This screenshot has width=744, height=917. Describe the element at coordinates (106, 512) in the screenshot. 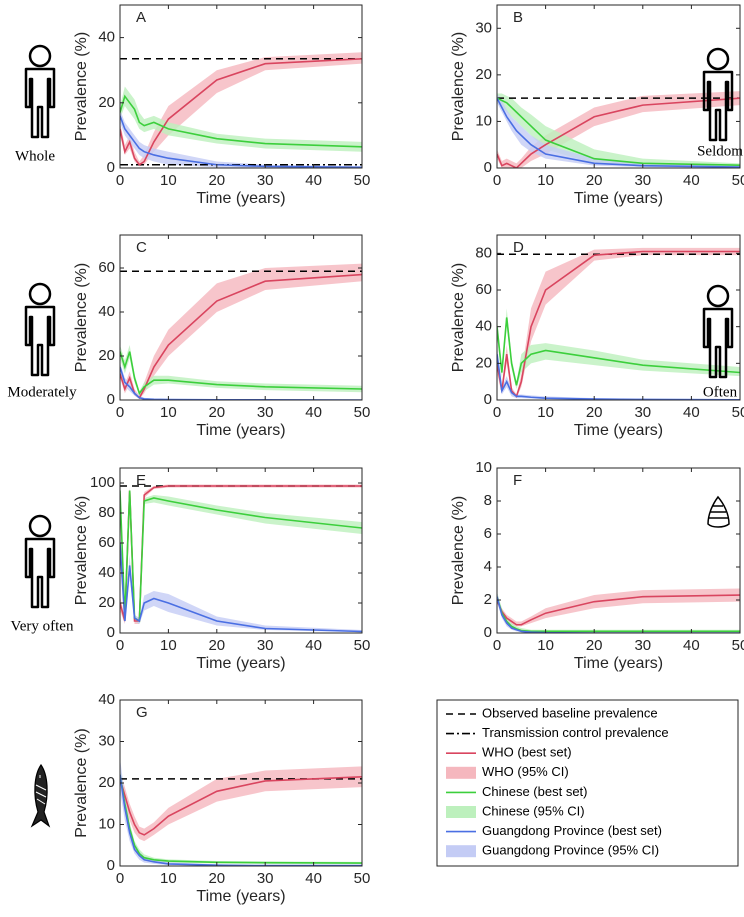

I see `y-tick-label: 80` at that location.